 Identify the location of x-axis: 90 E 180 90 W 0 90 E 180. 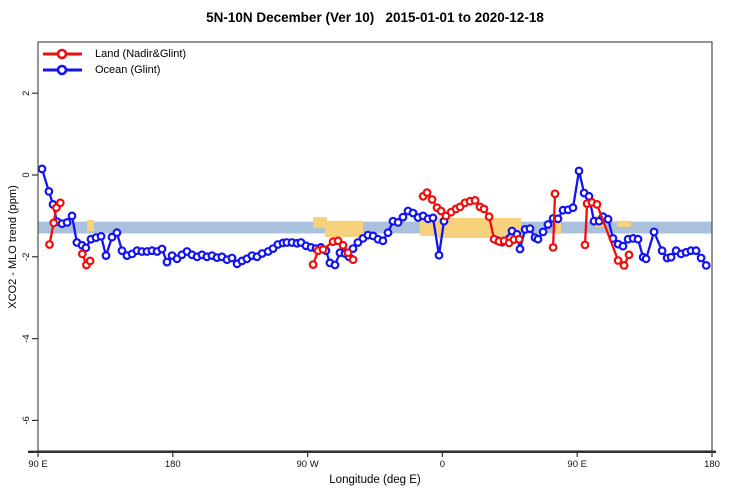
(374, 460).